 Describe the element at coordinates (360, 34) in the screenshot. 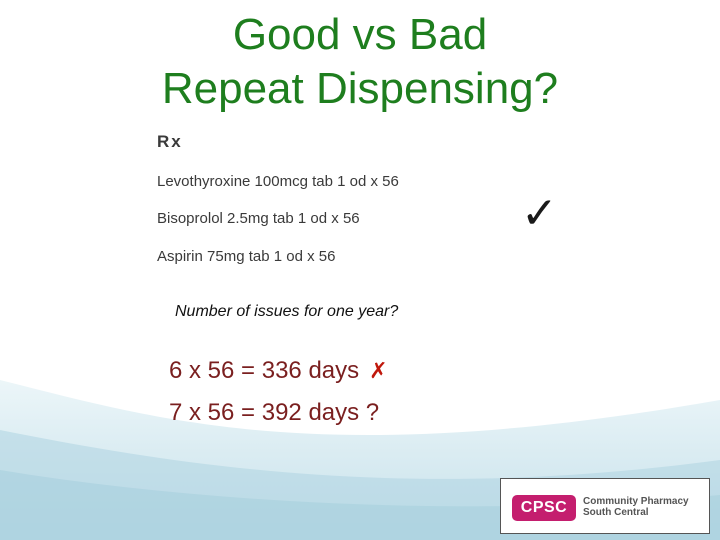

I see `title-line-1: Good vs Bad` at that location.